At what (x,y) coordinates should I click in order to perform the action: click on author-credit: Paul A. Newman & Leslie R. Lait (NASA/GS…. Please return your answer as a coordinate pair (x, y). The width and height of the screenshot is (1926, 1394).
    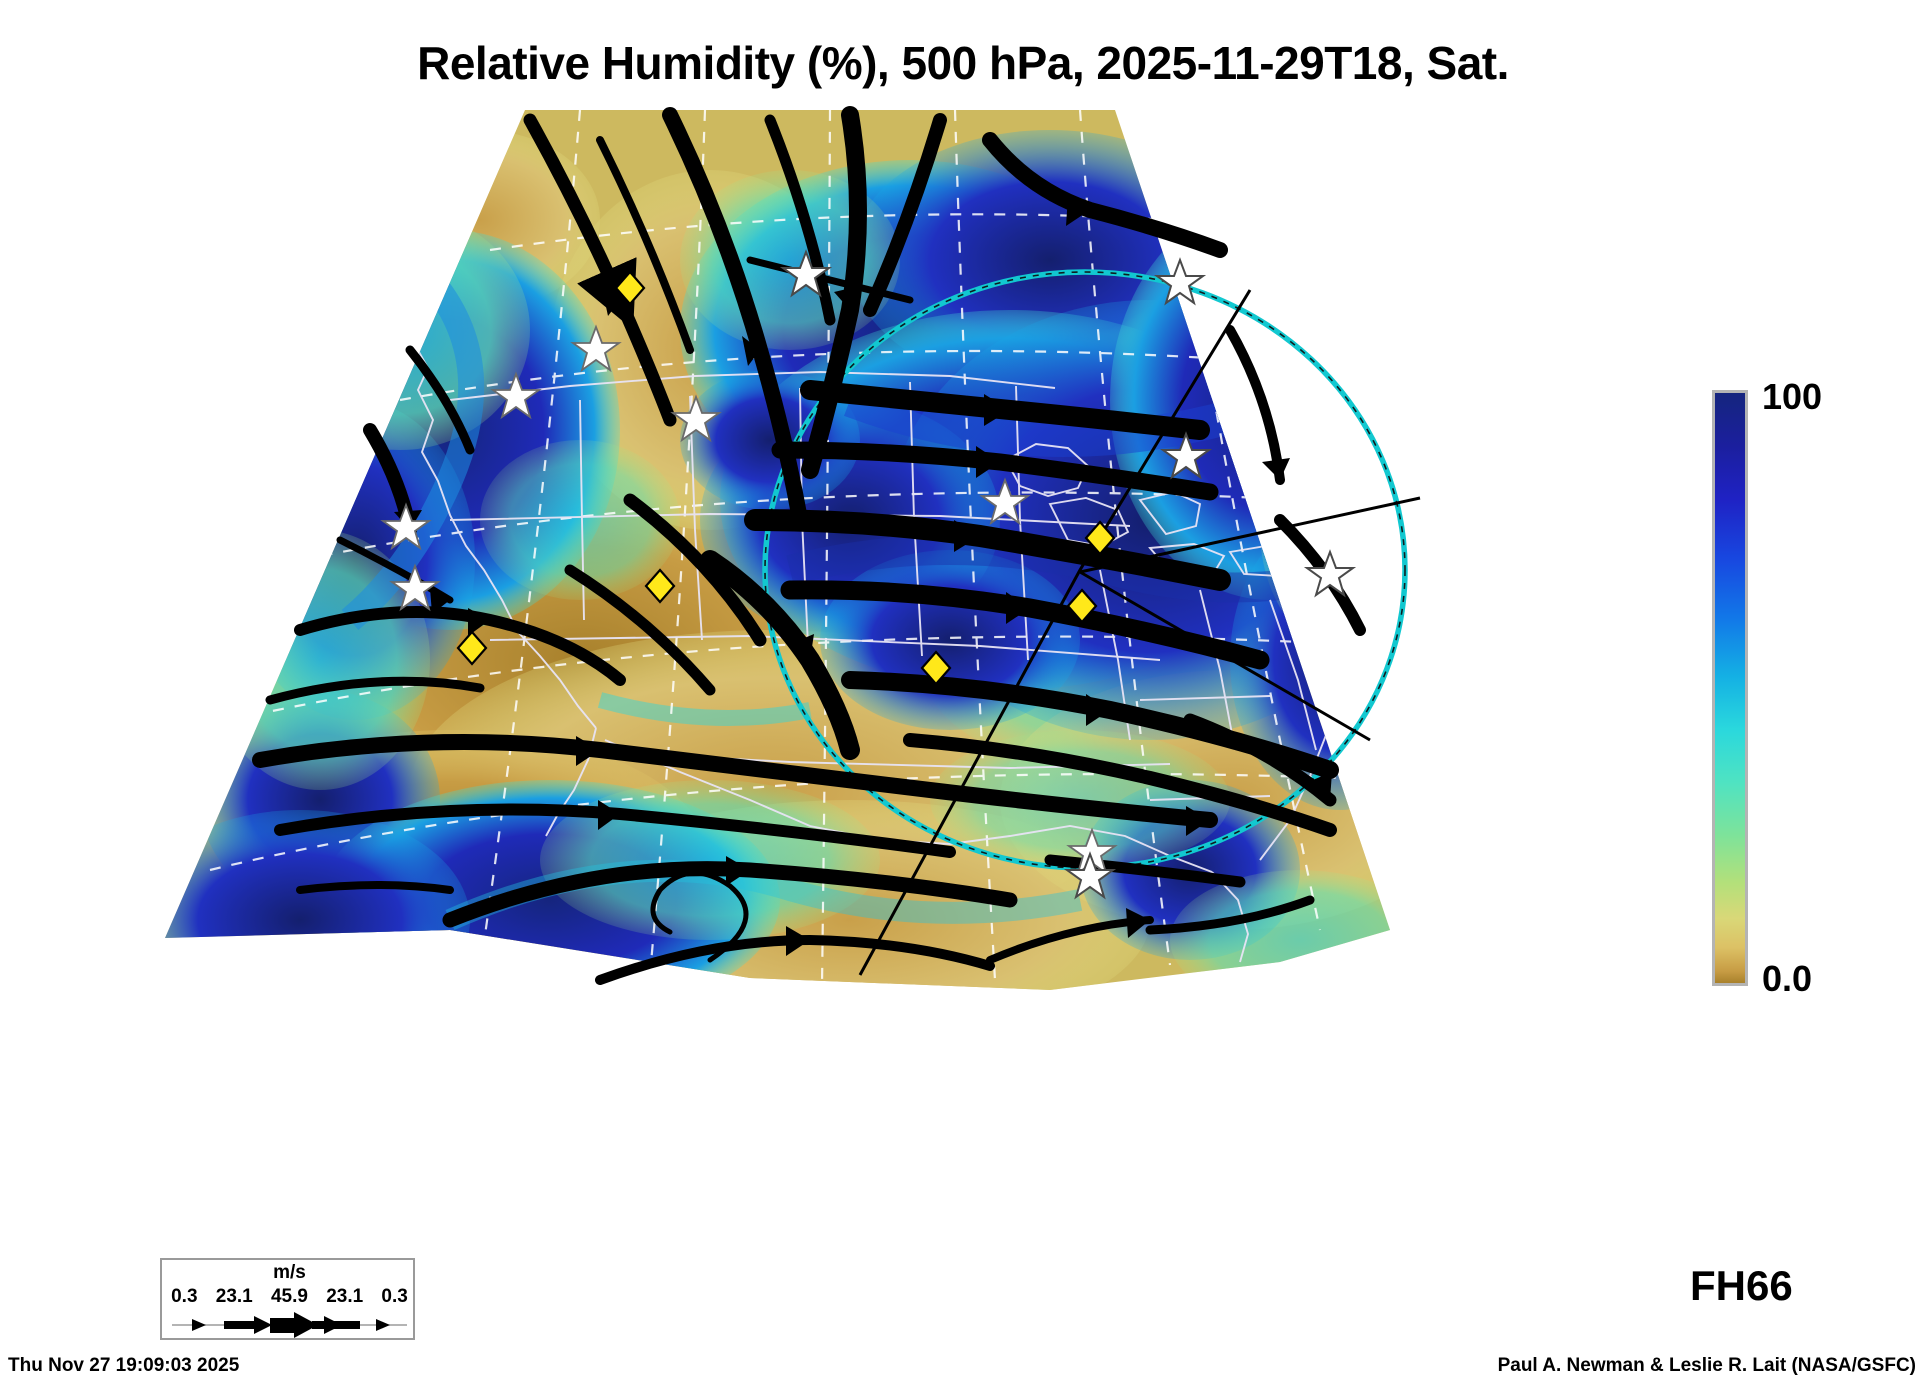
    Looking at the image, I should click on (1706, 1365).